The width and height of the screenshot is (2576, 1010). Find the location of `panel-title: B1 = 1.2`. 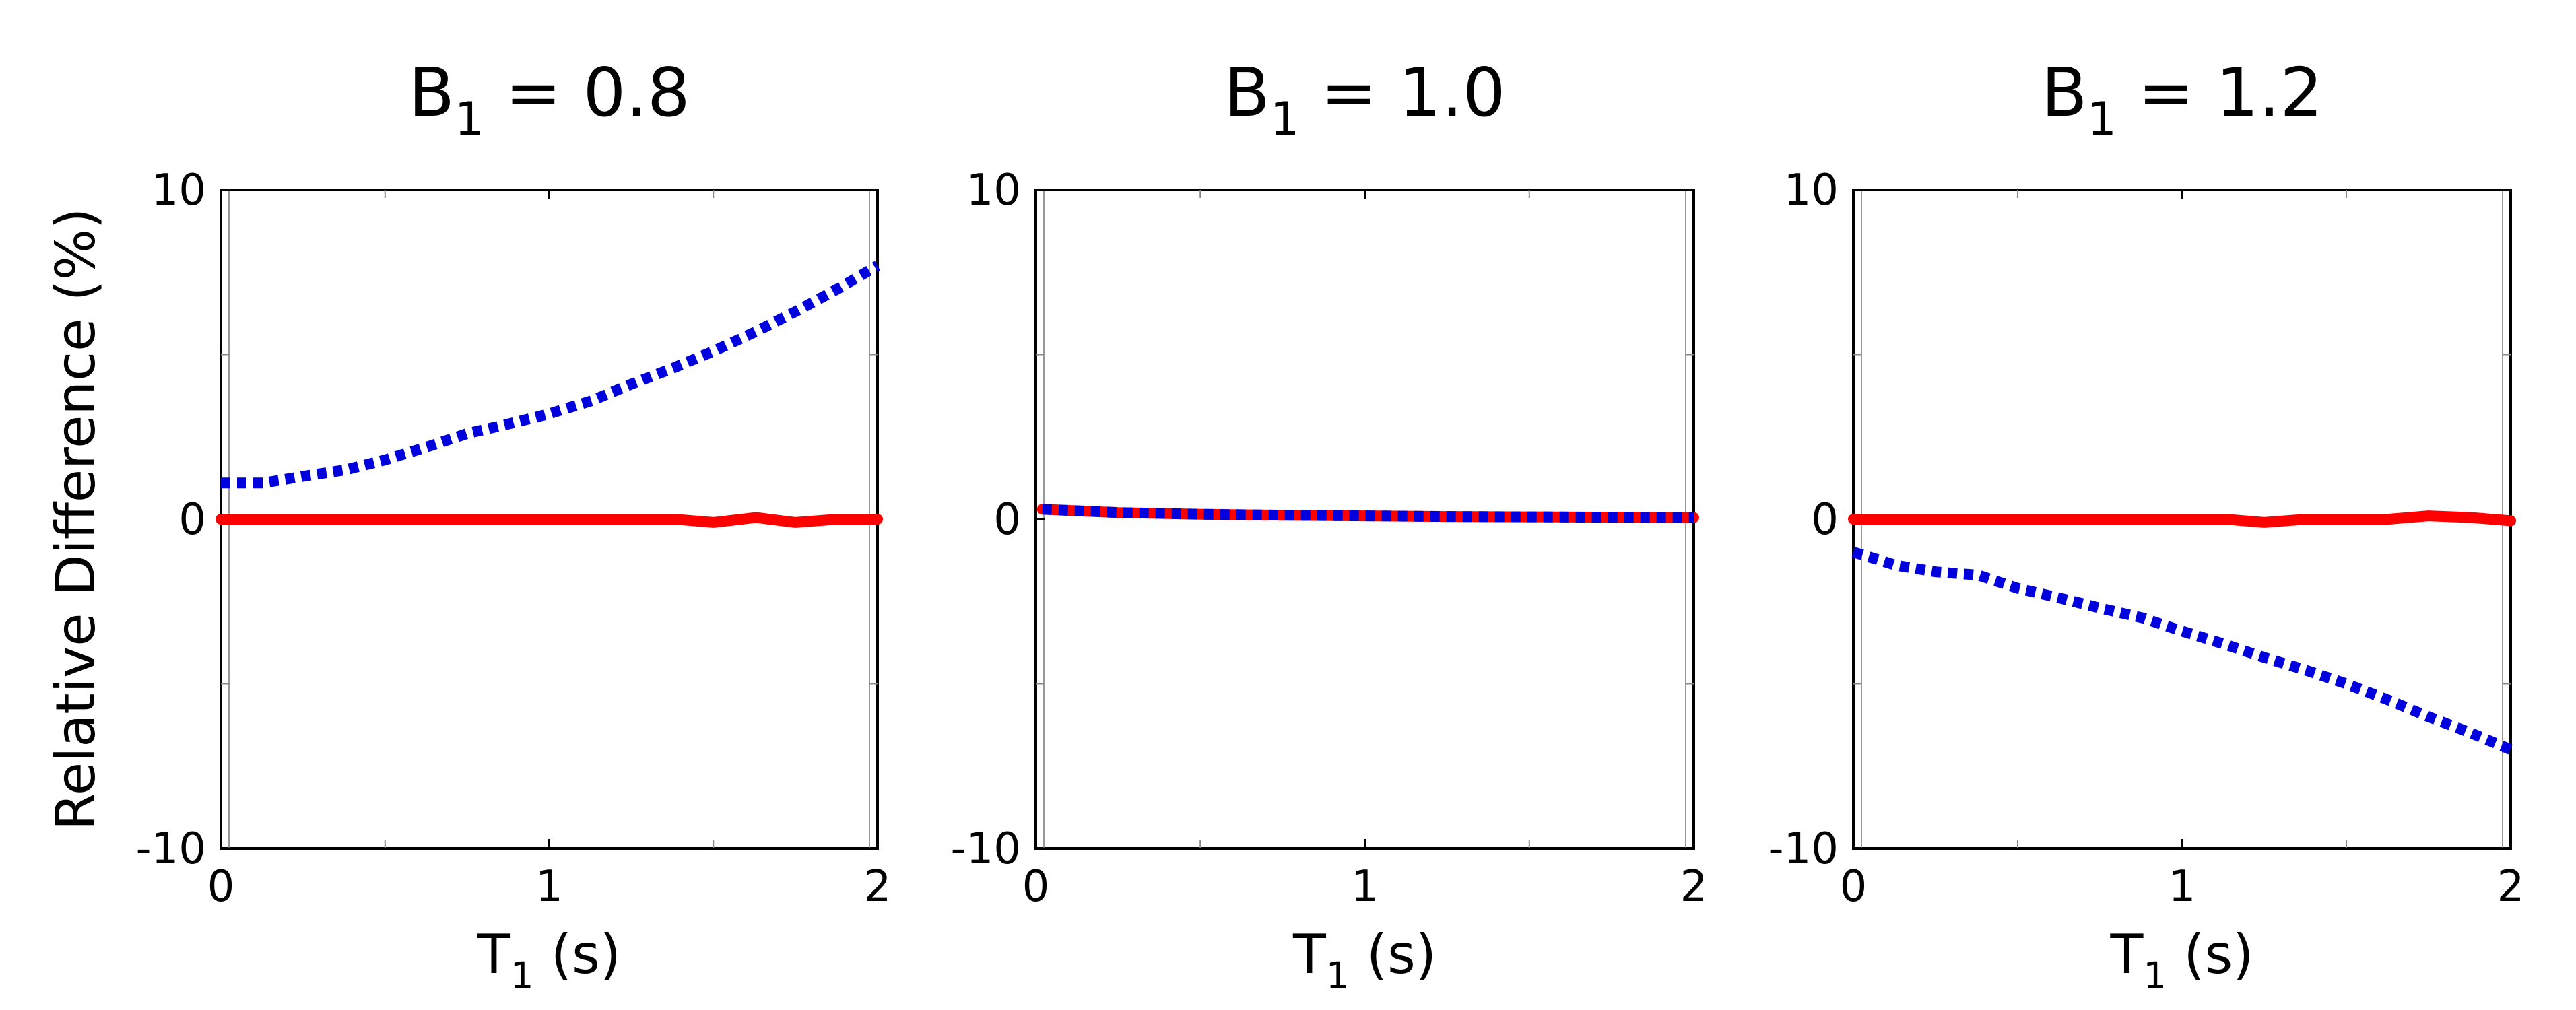

panel-title: B1 = 1.2 is located at coordinates (2182, 100).